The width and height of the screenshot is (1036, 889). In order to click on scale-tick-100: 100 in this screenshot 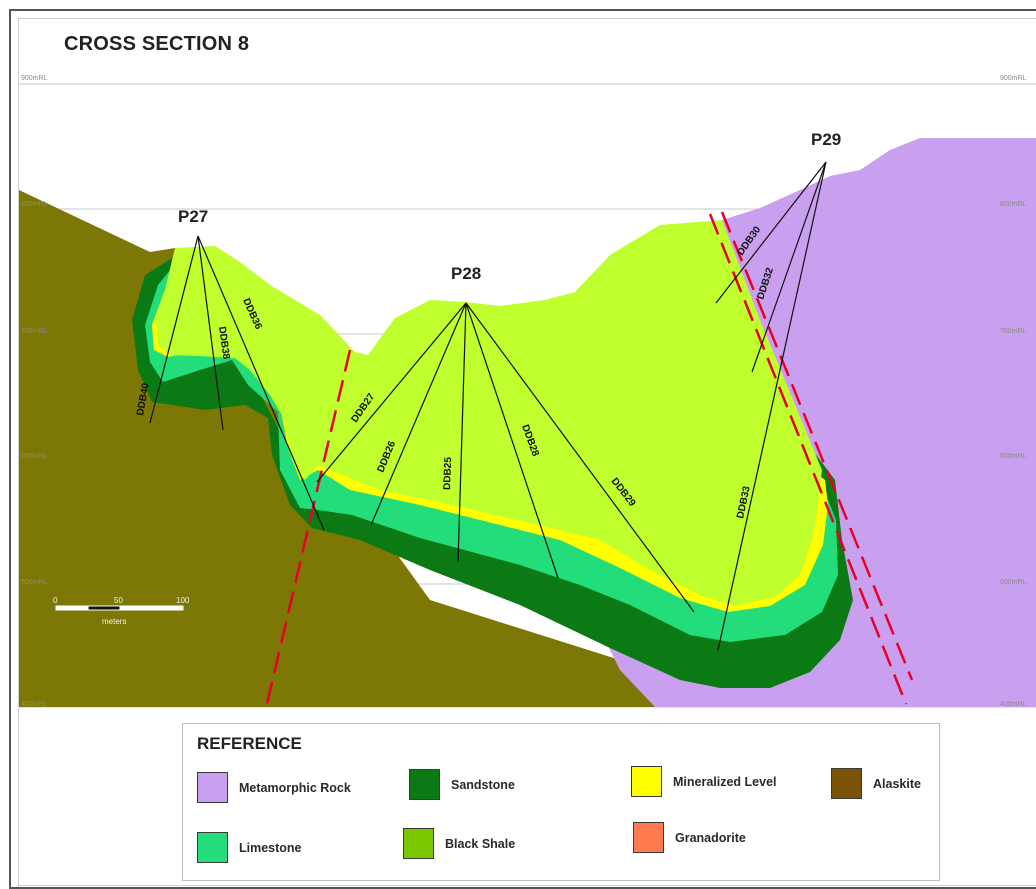, I will do `click(183, 600)`.